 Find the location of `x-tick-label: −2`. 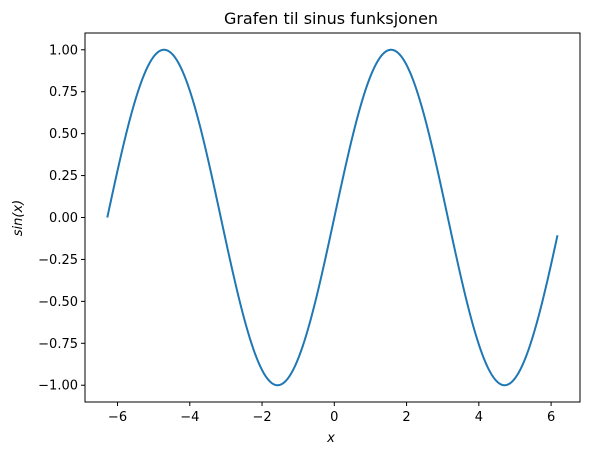

x-tick-label: −2 is located at coordinates (261, 417).